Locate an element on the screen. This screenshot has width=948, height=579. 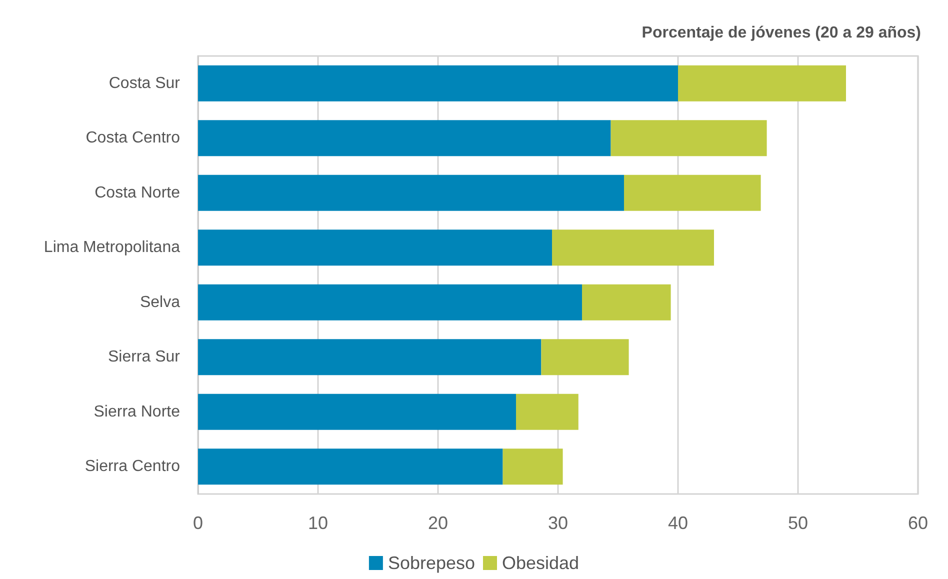
x-tick-label: 10 is located at coordinates (318, 523).